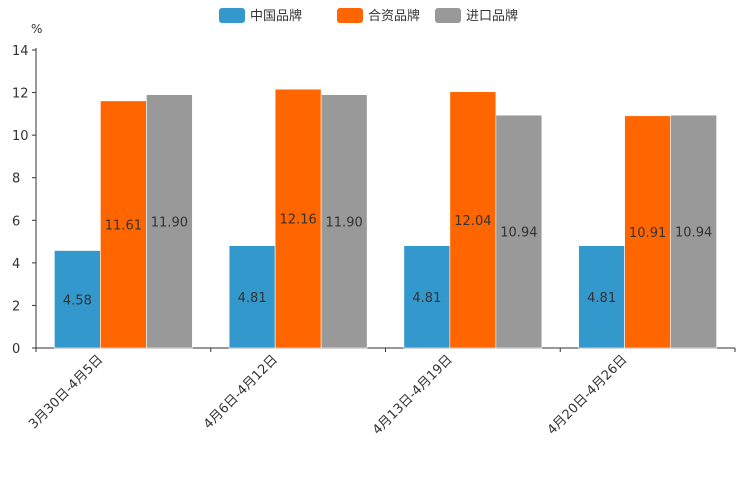 The image size is (744, 496). Describe the element at coordinates (16, 179) in the screenshot. I see `y-tick-label: 8` at that location.